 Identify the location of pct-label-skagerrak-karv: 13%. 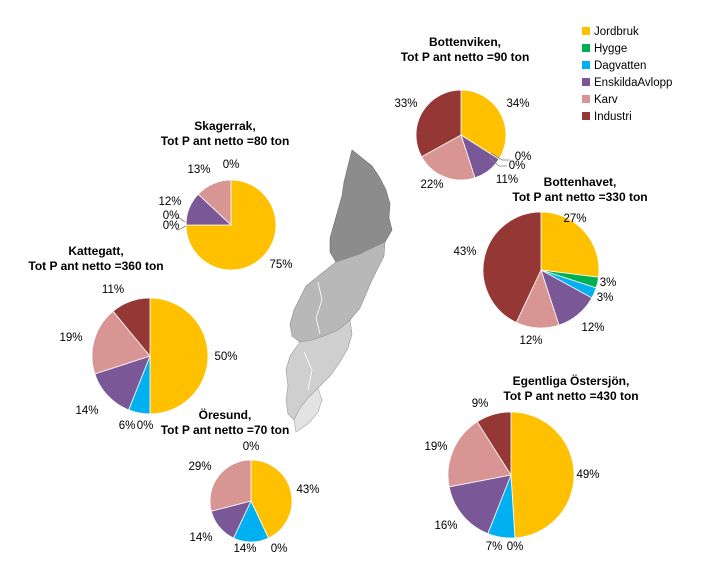
(198, 170).